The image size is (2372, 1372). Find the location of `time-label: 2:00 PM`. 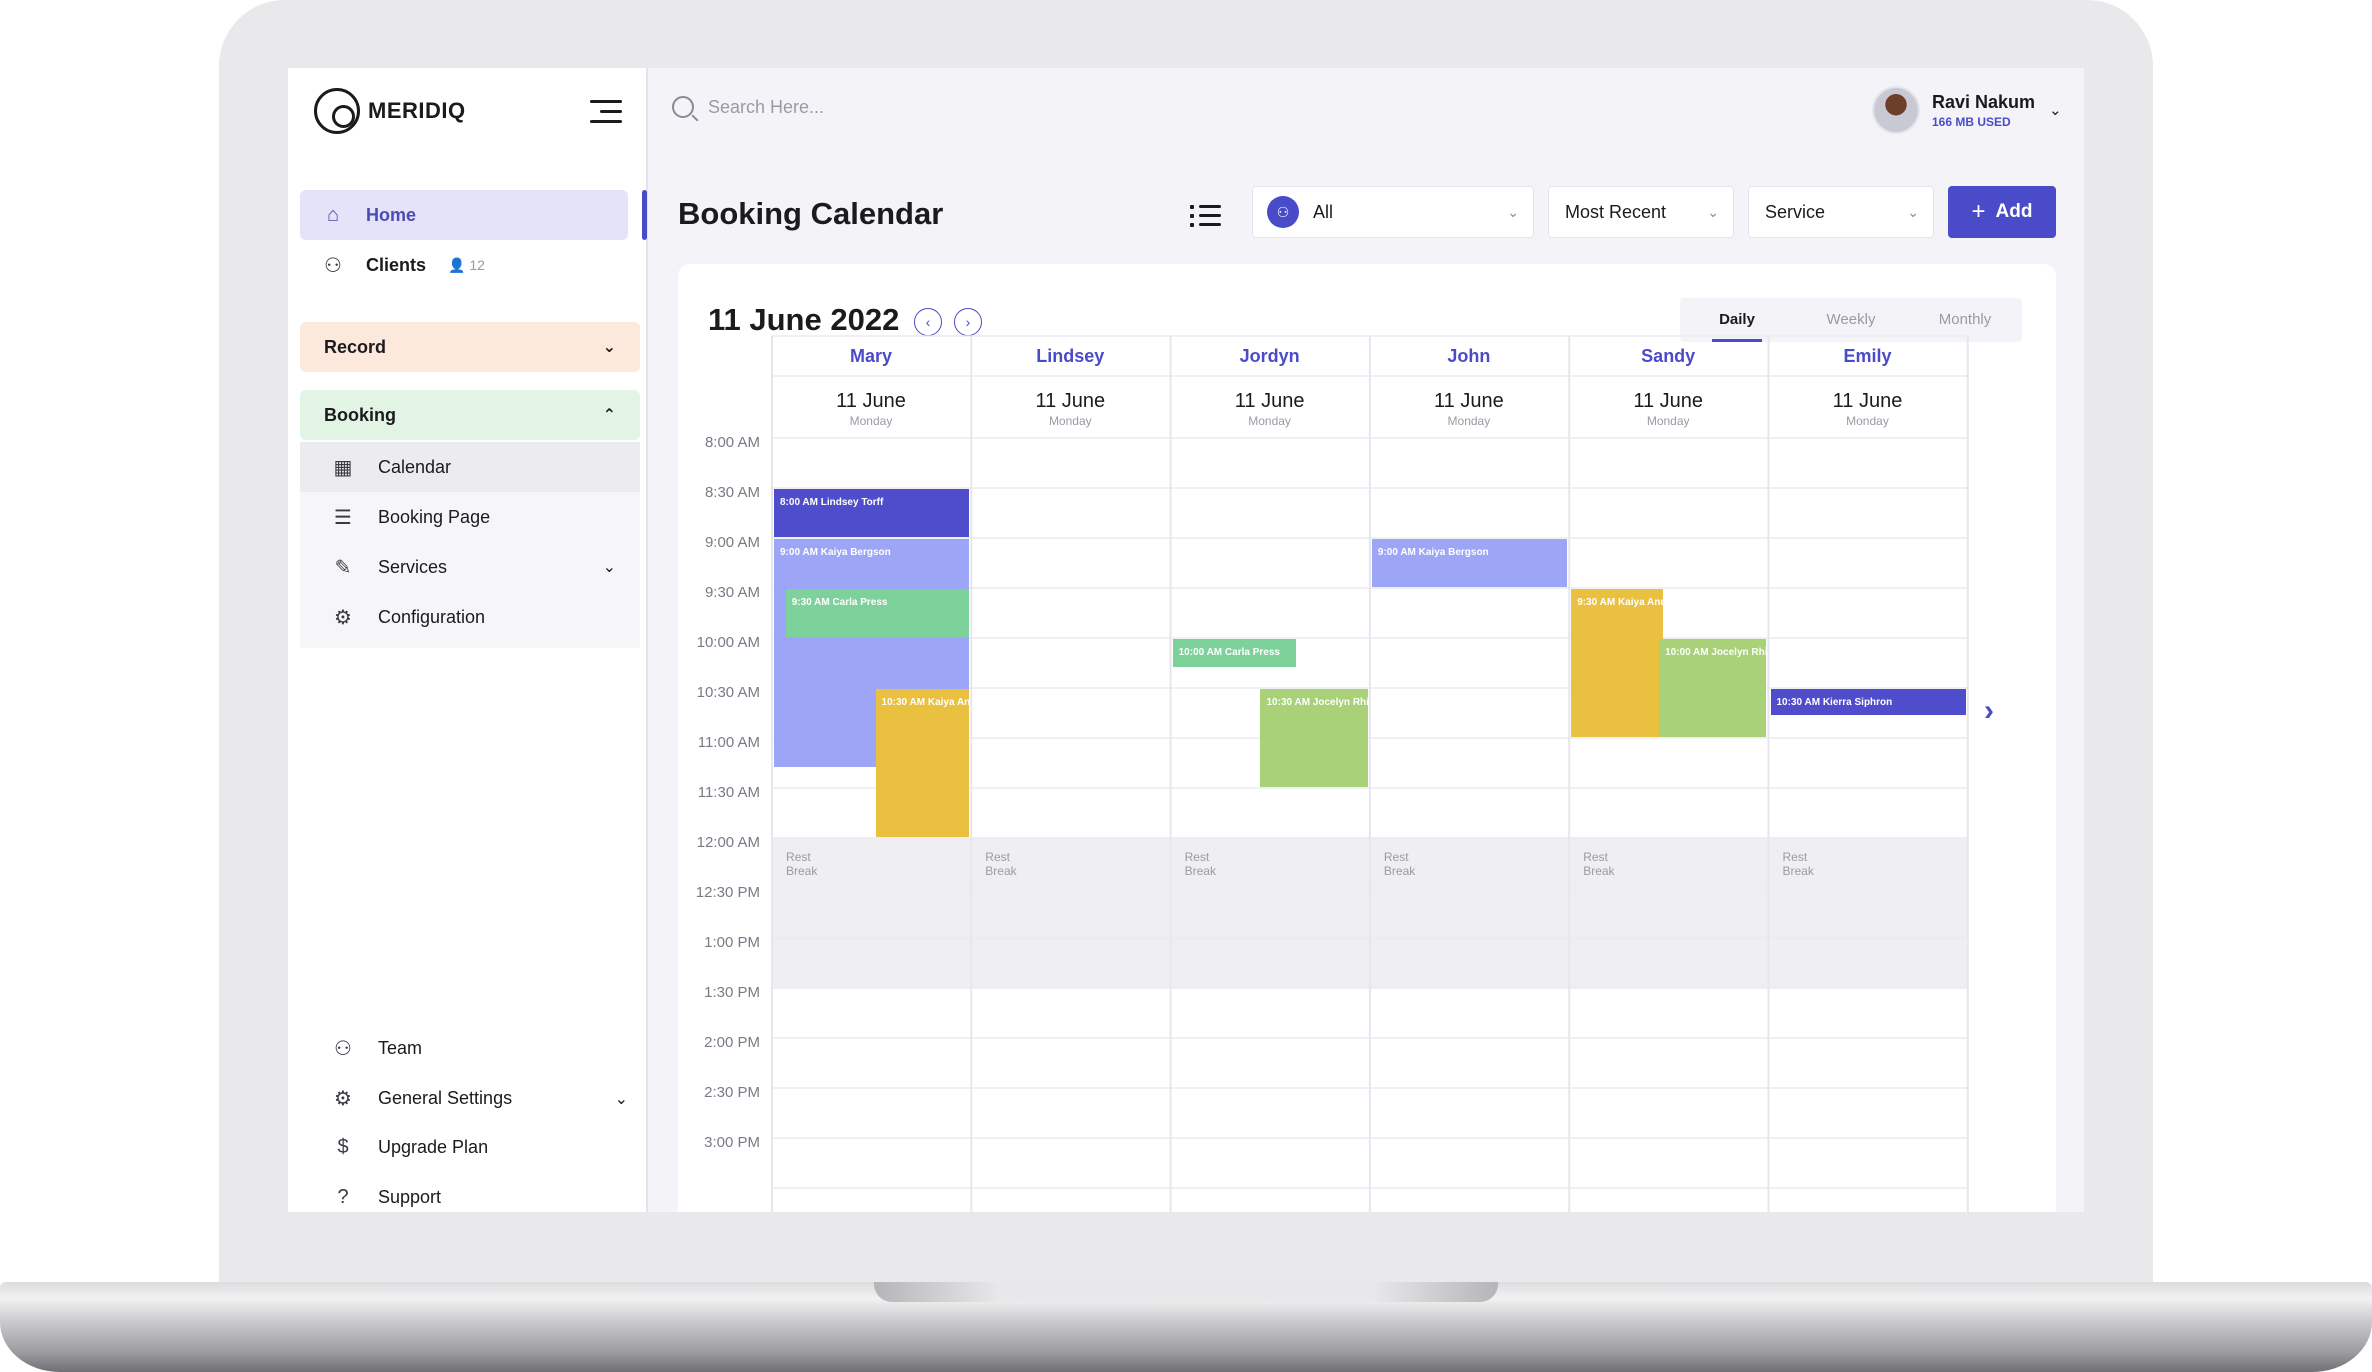

time-label: 2:00 PM is located at coordinates (732, 1042).